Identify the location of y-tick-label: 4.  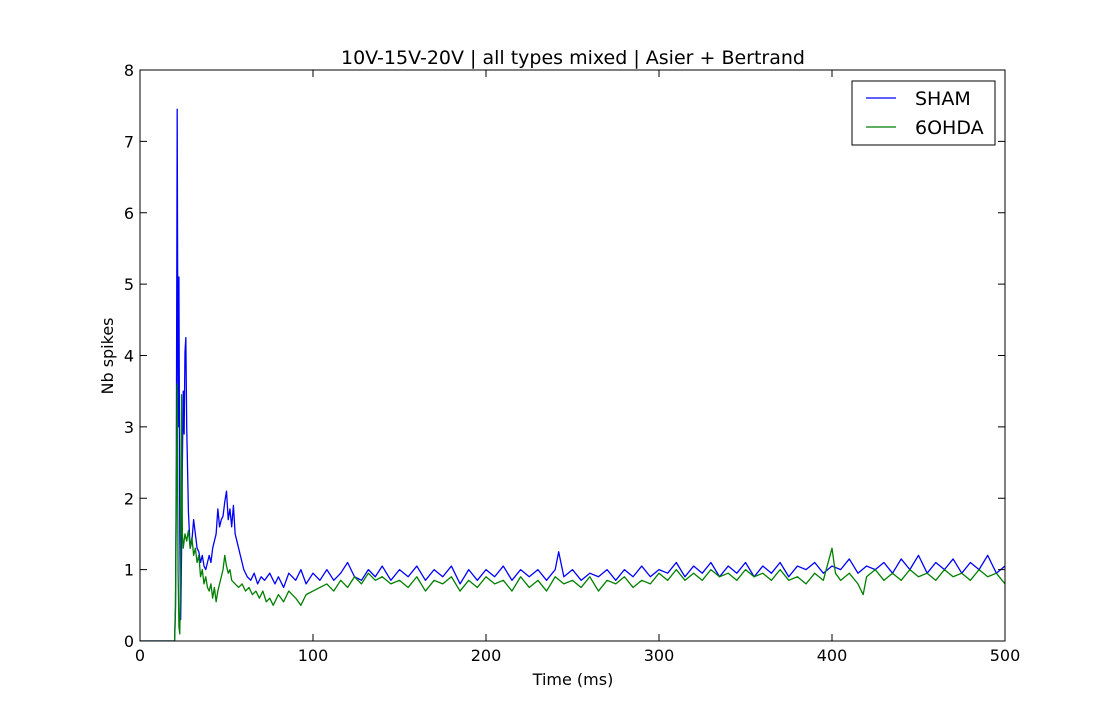
(129, 356).